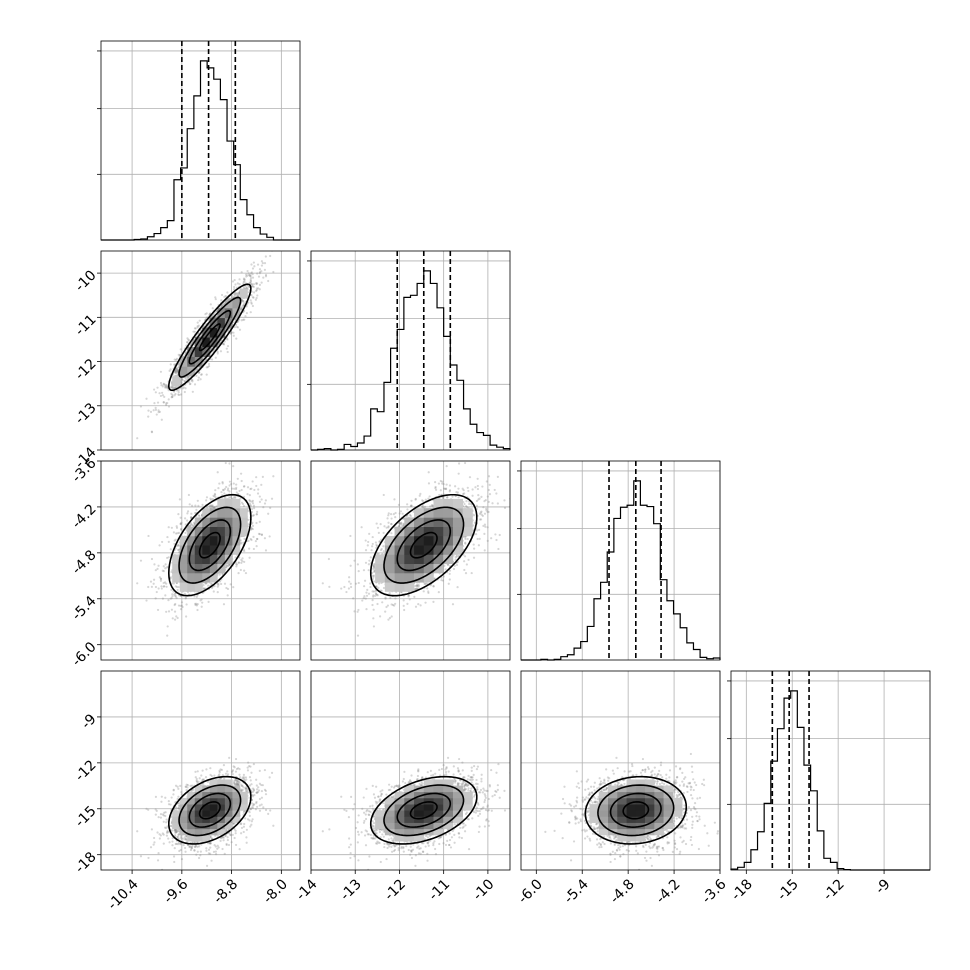  I want to click on histogram-panel, so click(199, 140).